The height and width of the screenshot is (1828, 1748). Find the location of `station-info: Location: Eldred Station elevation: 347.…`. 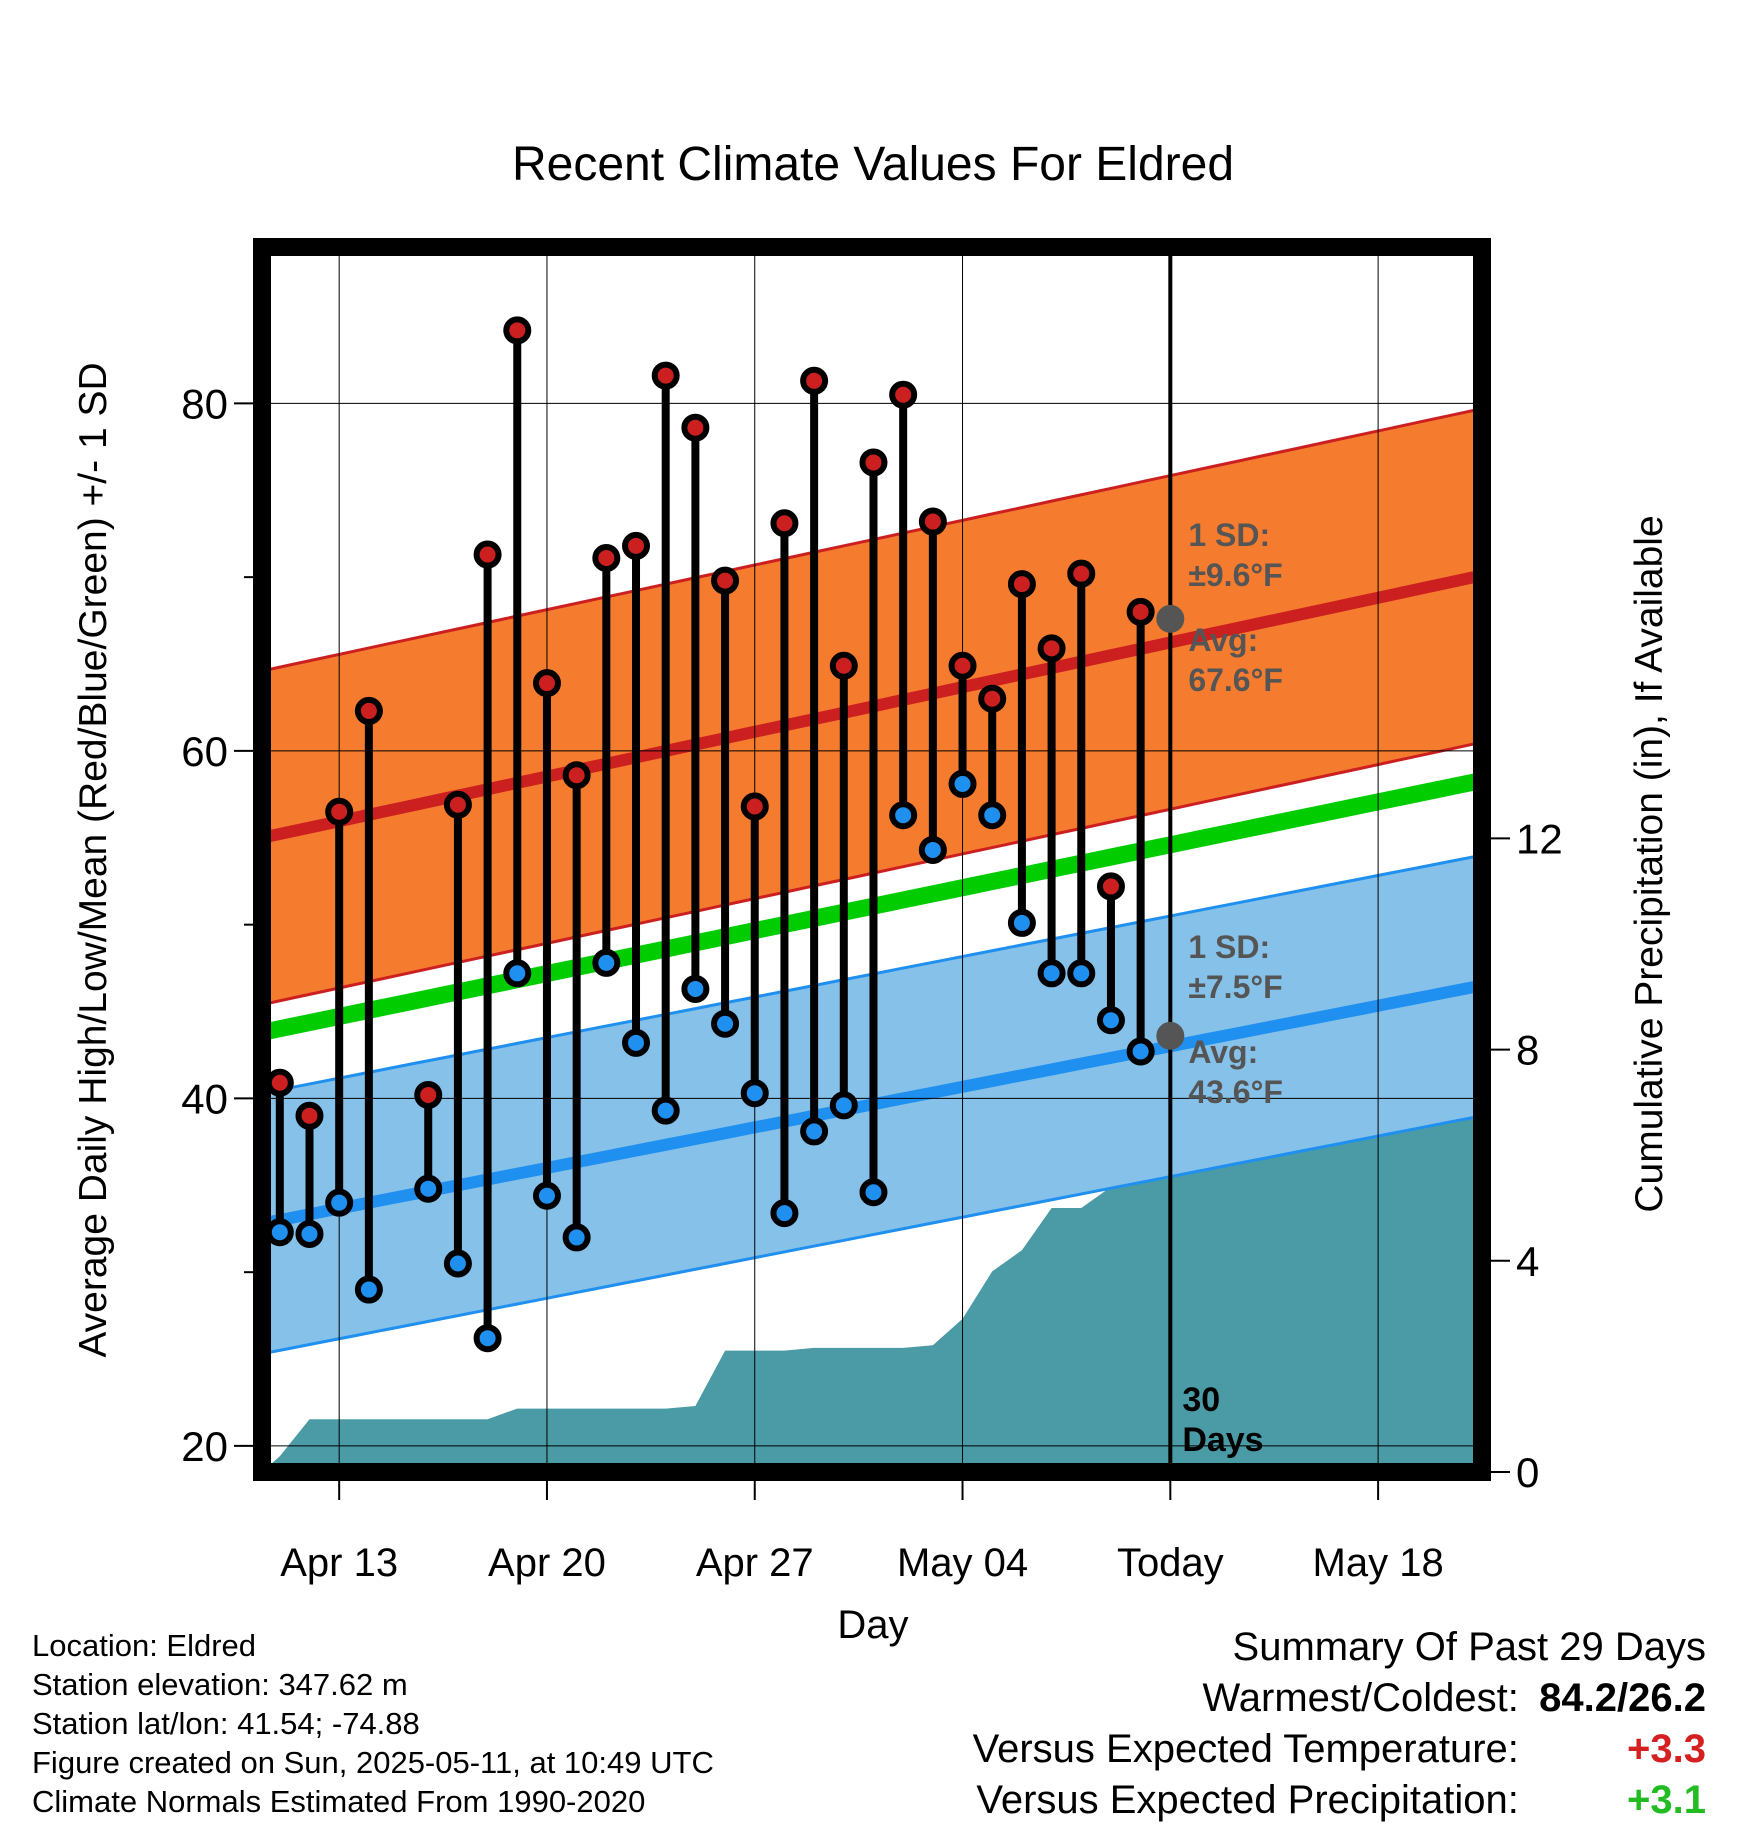

station-info: Location: Eldred Station elevation: 347.… is located at coordinates (373, 1723).